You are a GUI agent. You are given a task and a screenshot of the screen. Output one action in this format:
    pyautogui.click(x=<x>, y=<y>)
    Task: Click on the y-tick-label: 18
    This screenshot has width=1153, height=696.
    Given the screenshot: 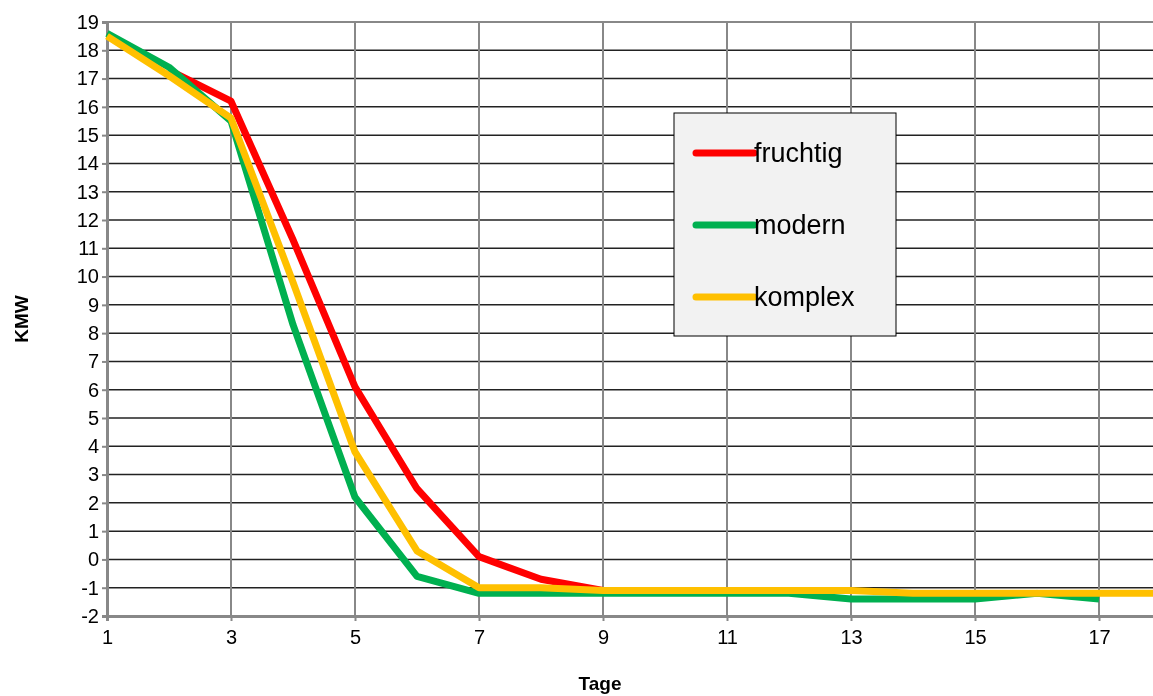 What is the action you would take?
    pyautogui.click(x=87, y=50)
    